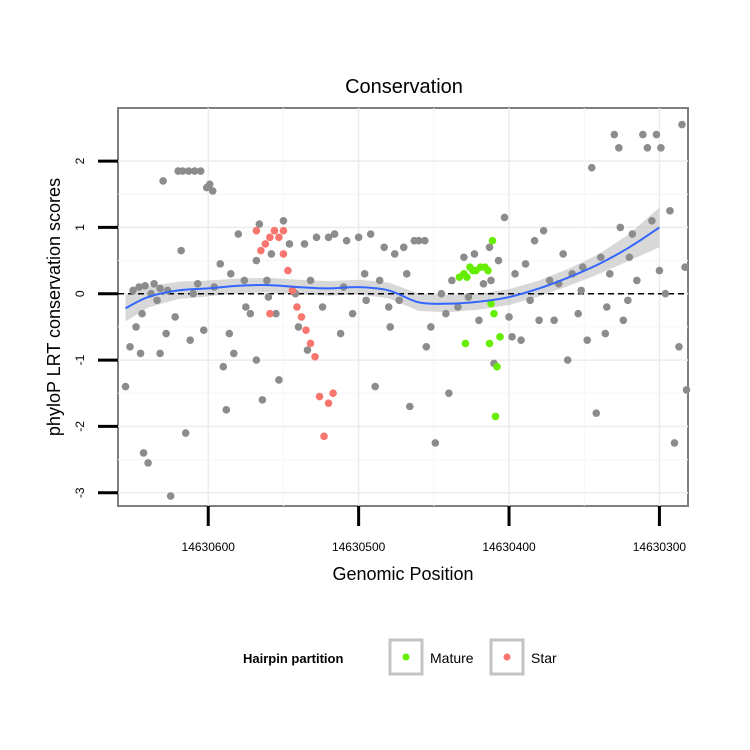 This screenshot has width=750, height=750. Describe the element at coordinates (509, 547) in the screenshot. I see `x-tick-label: 14630400` at that location.